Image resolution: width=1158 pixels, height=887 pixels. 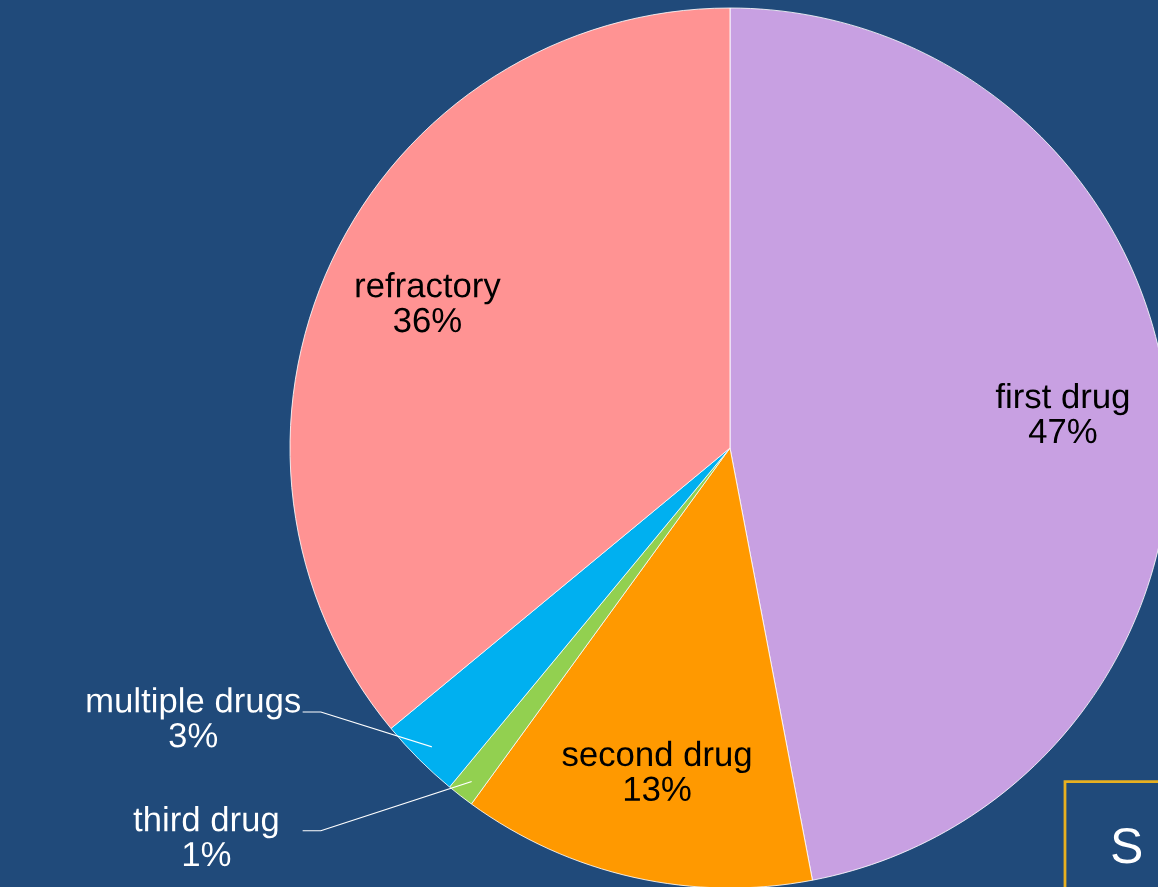 I want to click on data-label: 1%, so click(x=207, y=854).